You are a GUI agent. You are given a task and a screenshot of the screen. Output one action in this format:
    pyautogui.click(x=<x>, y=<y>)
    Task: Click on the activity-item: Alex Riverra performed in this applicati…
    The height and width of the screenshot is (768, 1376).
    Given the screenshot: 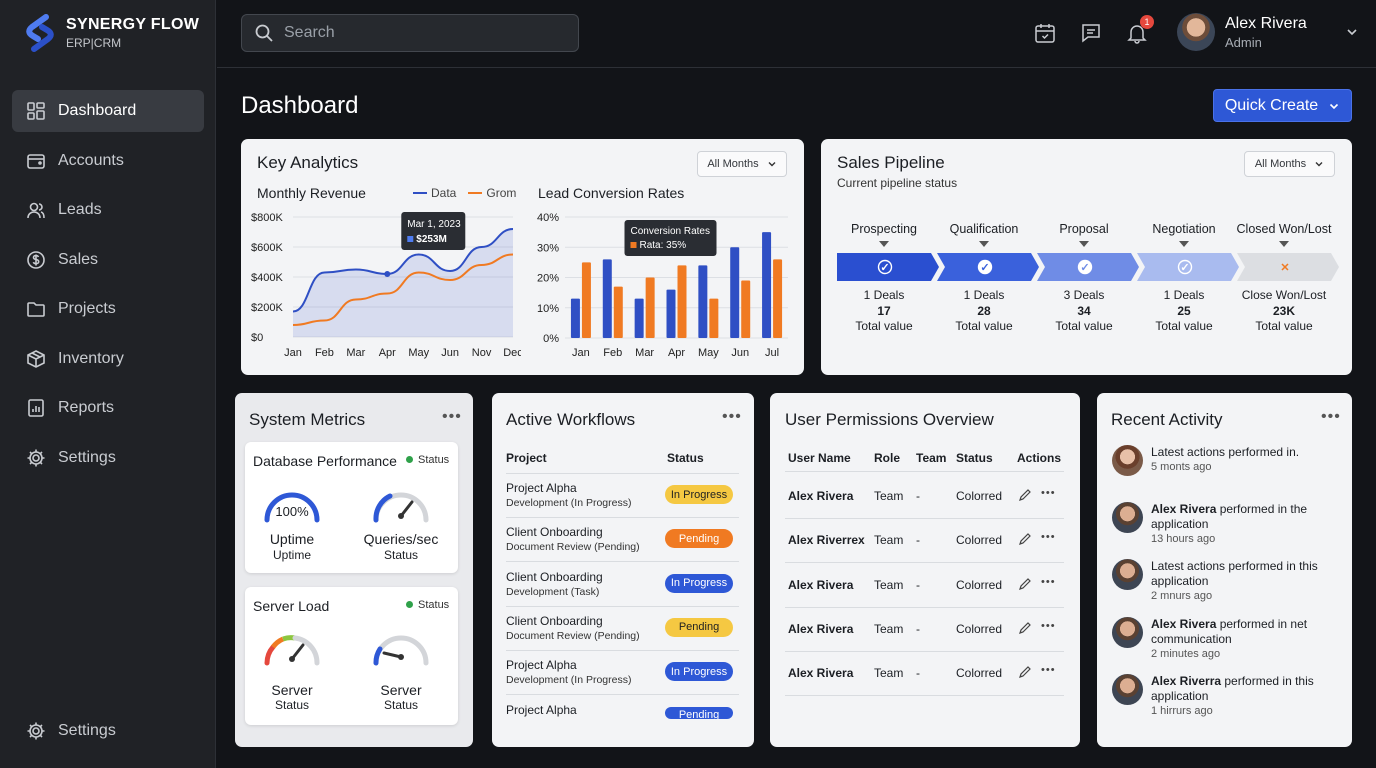 What is the action you would take?
    pyautogui.click(x=1226, y=696)
    